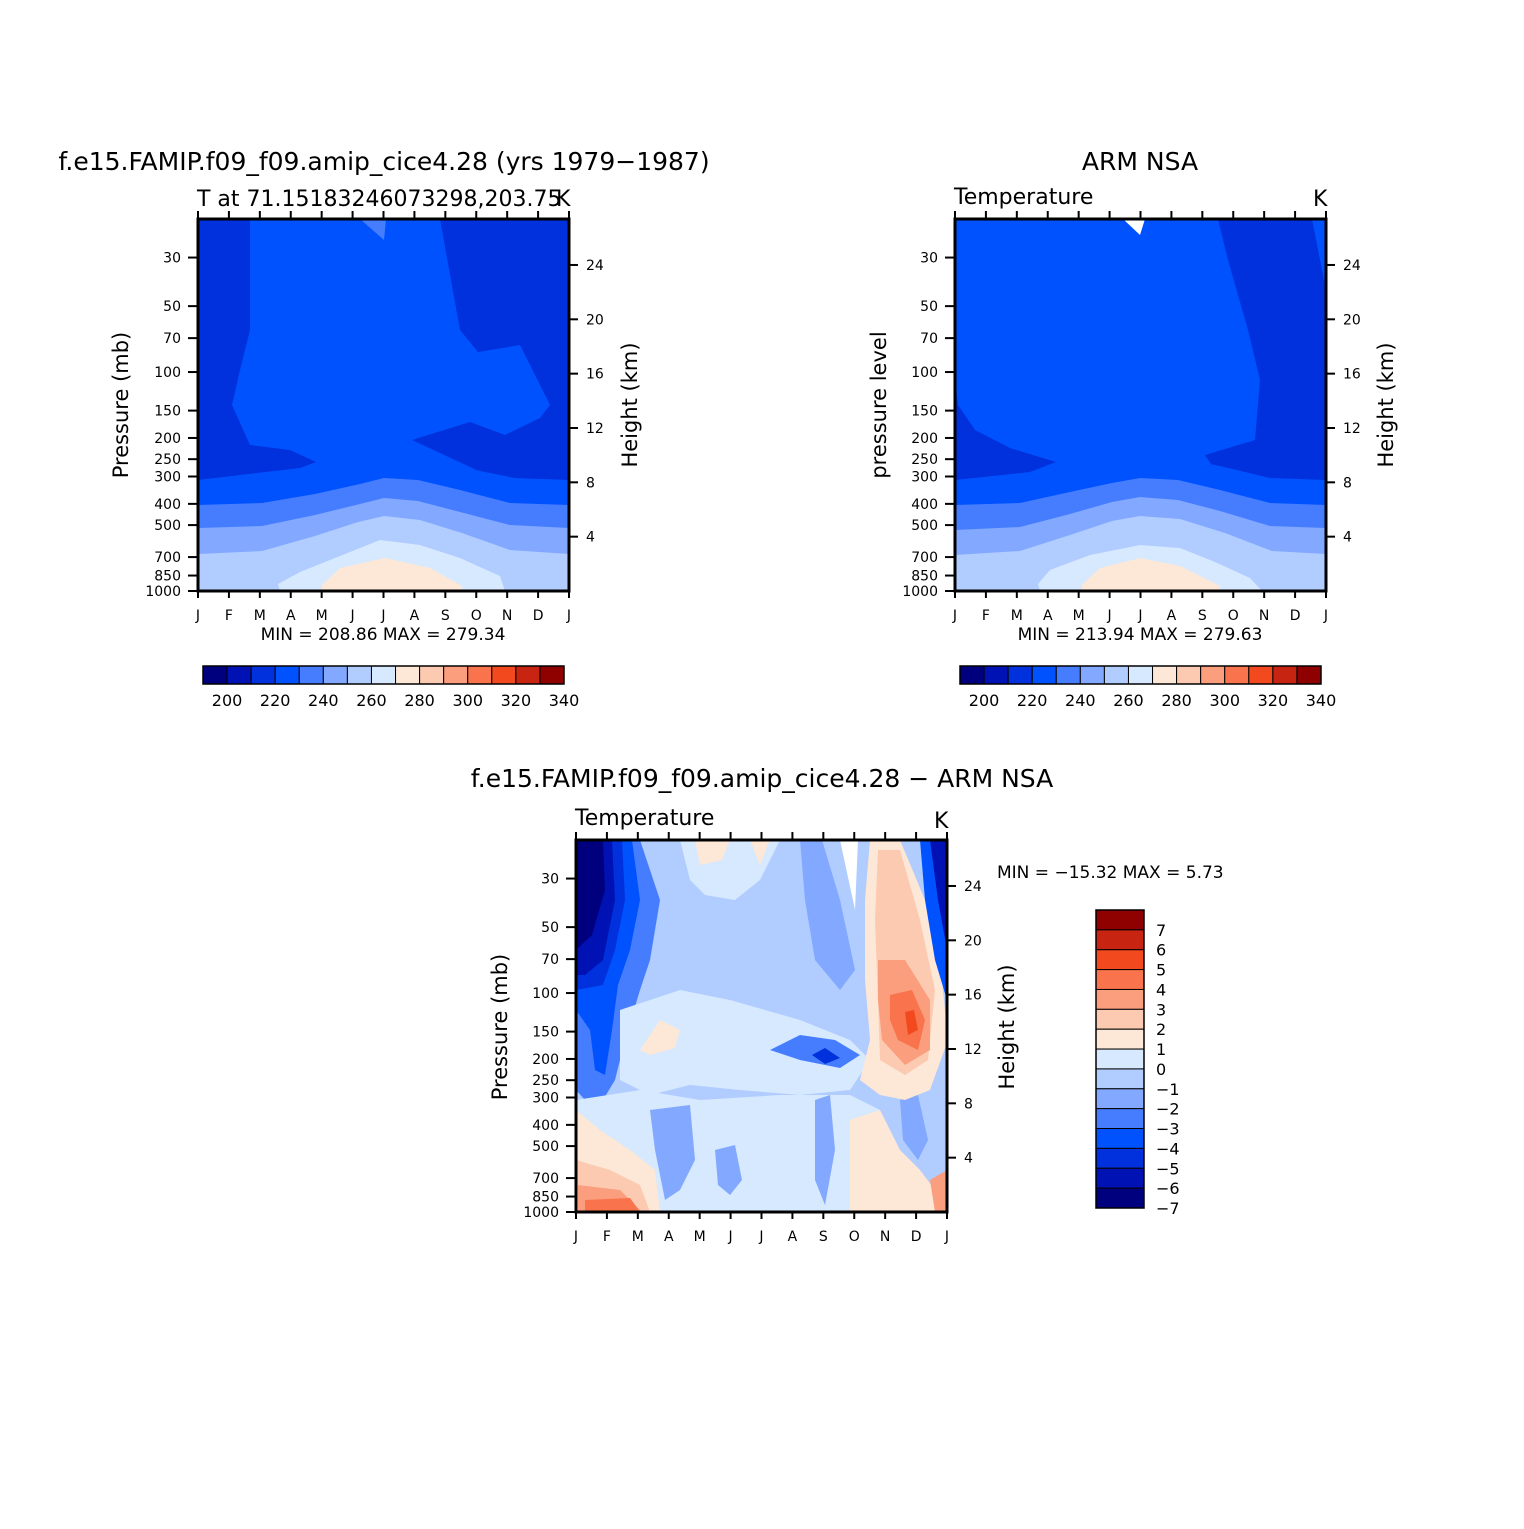 This screenshot has width=1524, height=1529. Describe the element at coordinates (590, 895) in the screenshot. I see `contour-band-m7` at that location.